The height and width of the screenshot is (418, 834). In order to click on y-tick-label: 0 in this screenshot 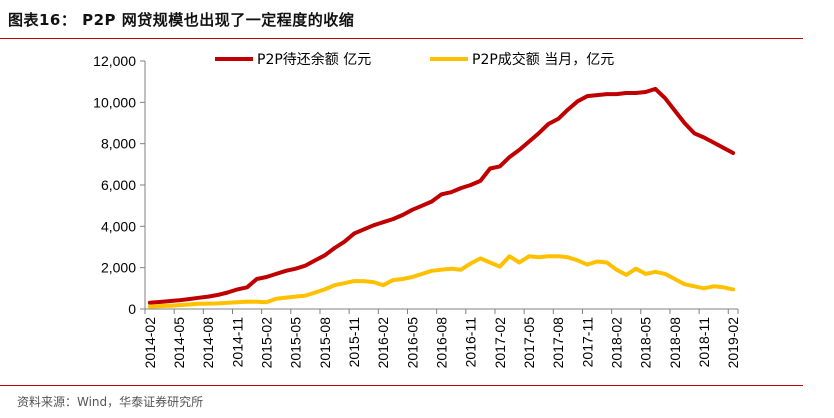, I will do `click(132, 309)`.